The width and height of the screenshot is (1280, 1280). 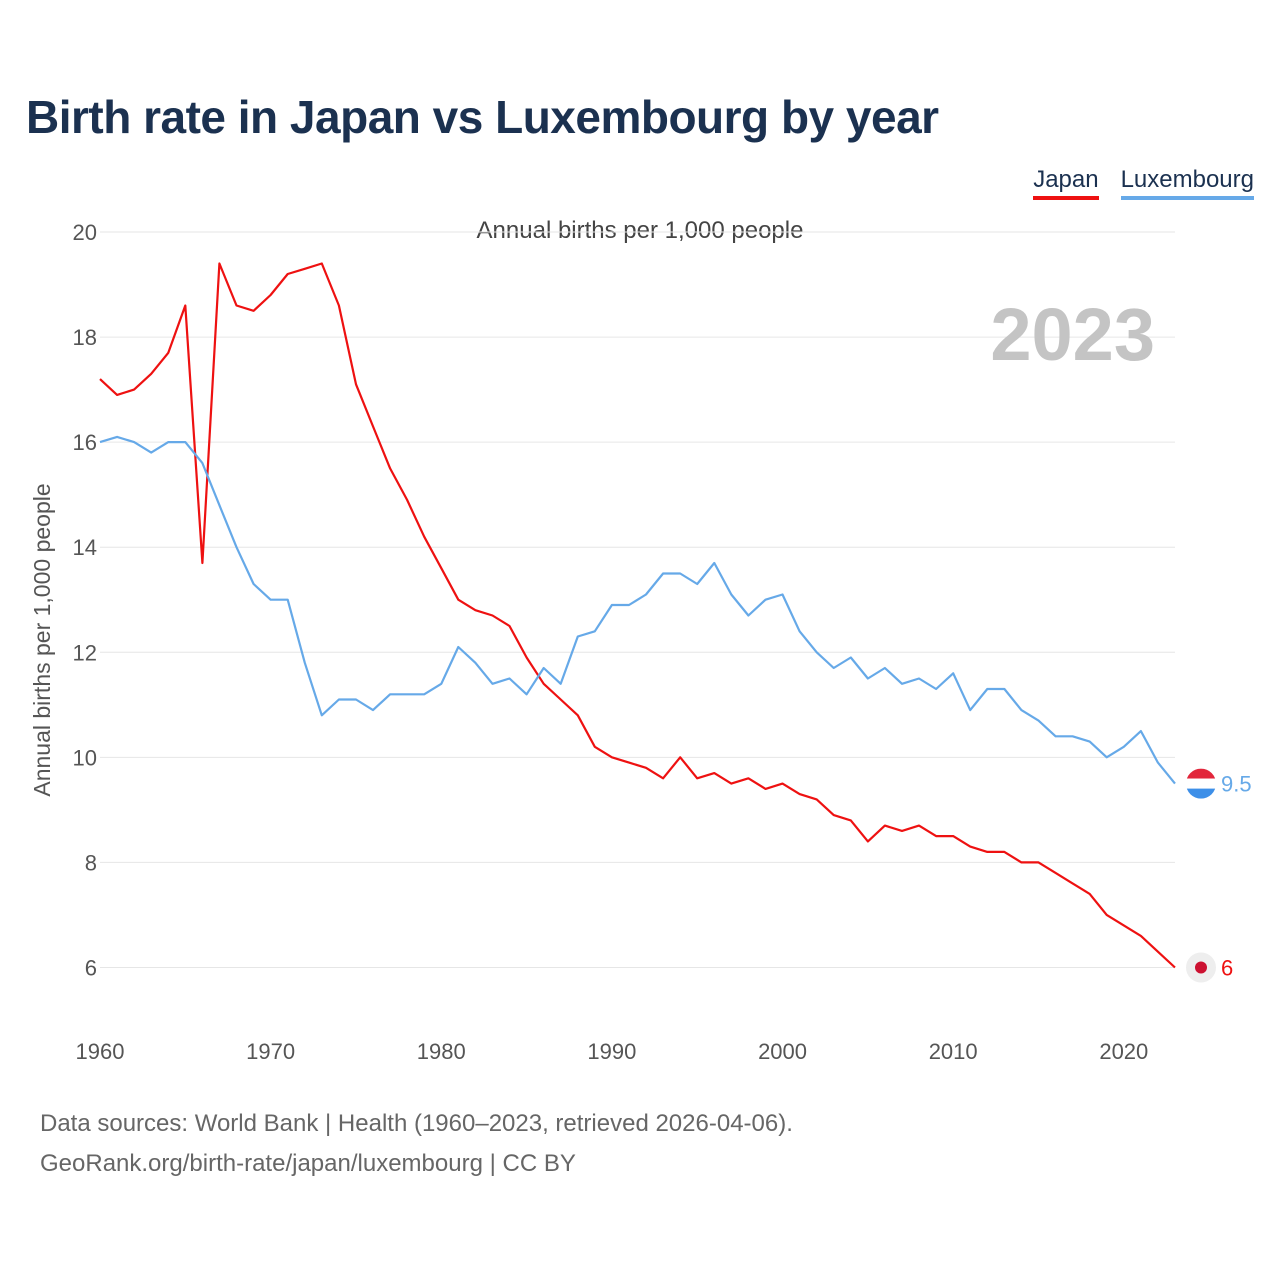 What do you see at coordinates (1066, 183) in the screenshot?
I see `legend-japan: Japan` at bounding box center [1066, 183].